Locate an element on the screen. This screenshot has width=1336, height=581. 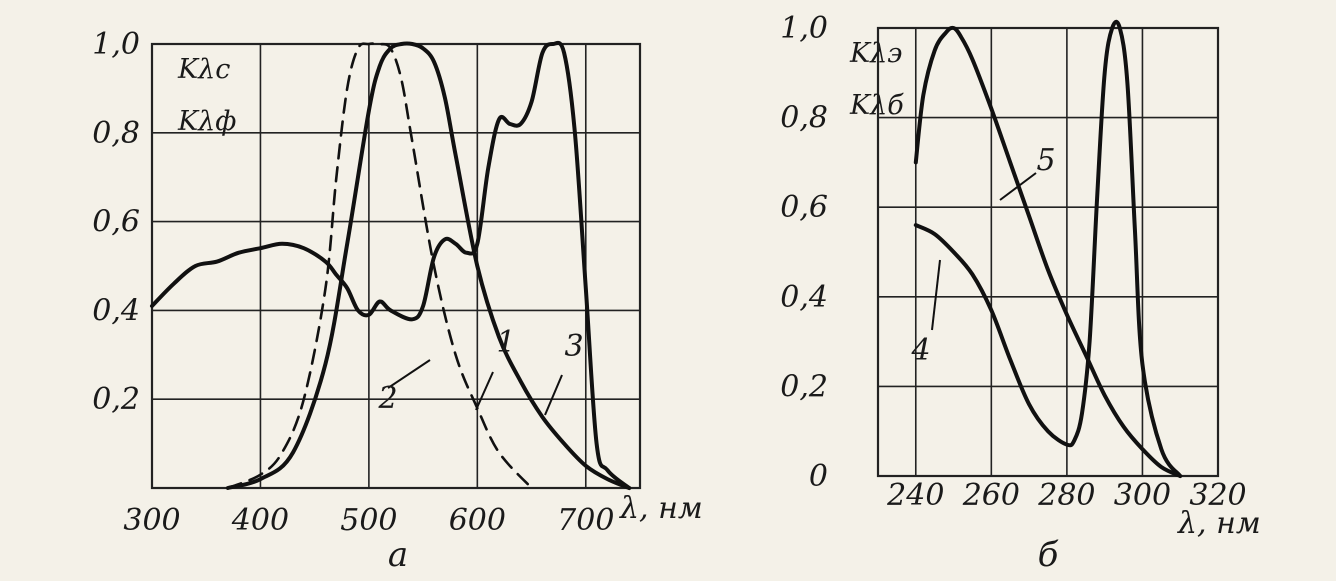
x-tick-label: 600 is located at coordinates (477, 520).